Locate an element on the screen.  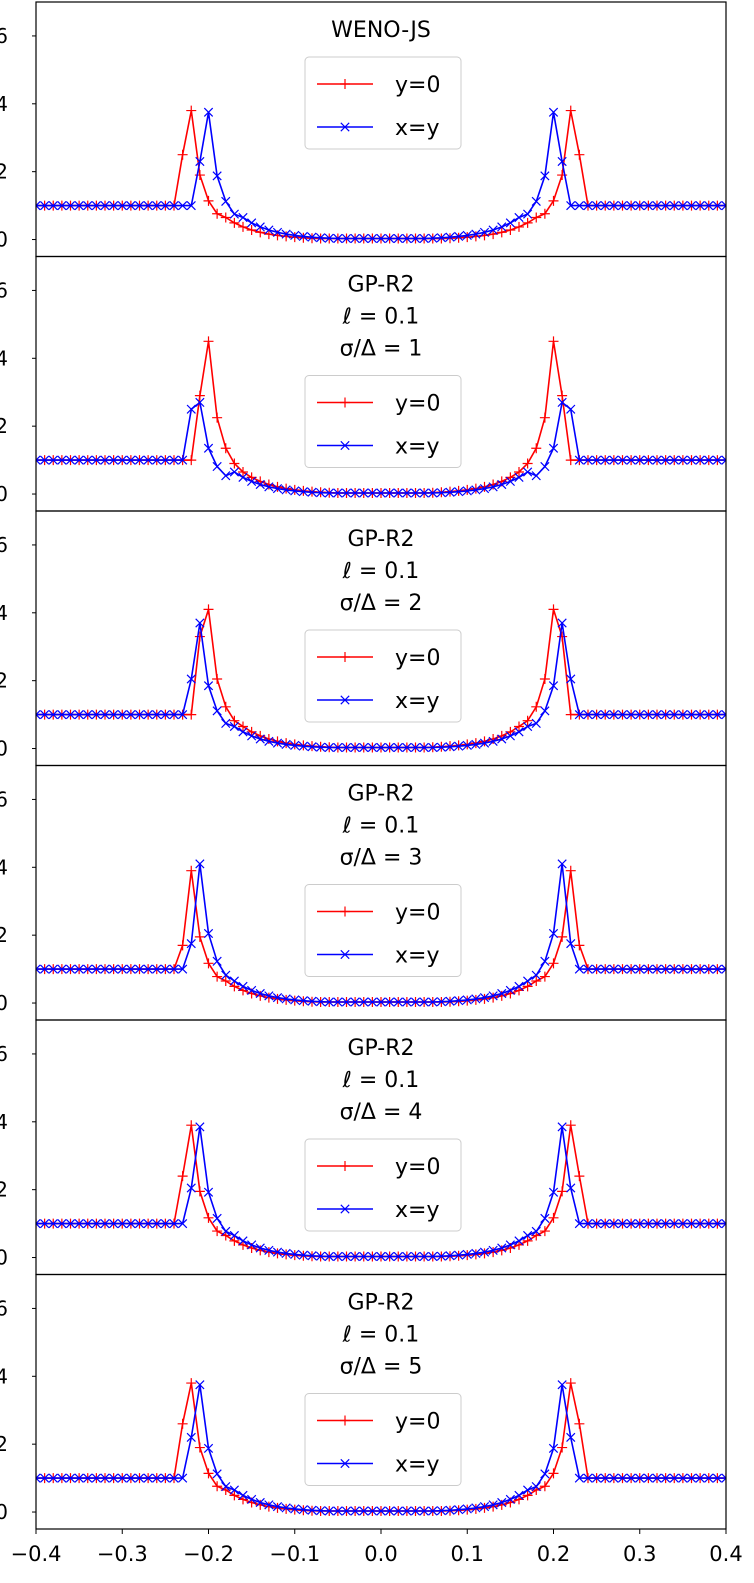
panel-title: WENO-JS is located at coordinates (381, 30).